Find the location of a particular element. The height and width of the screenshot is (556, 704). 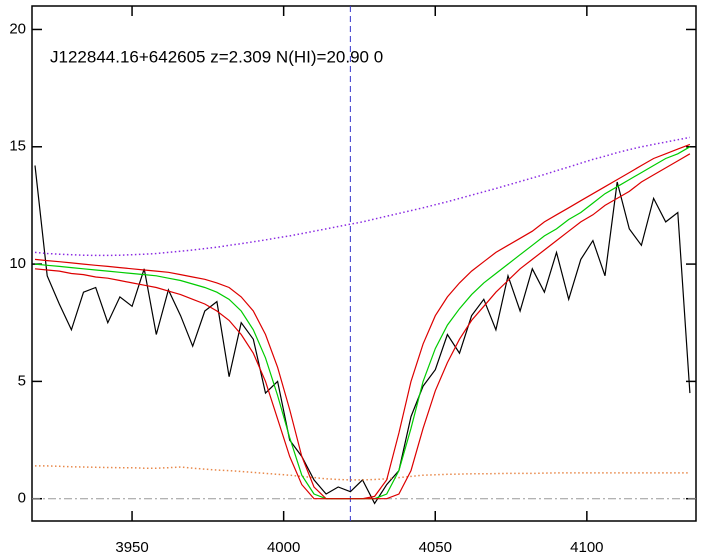

x-tick-label: 4000 is located at coordinates (283, 547).